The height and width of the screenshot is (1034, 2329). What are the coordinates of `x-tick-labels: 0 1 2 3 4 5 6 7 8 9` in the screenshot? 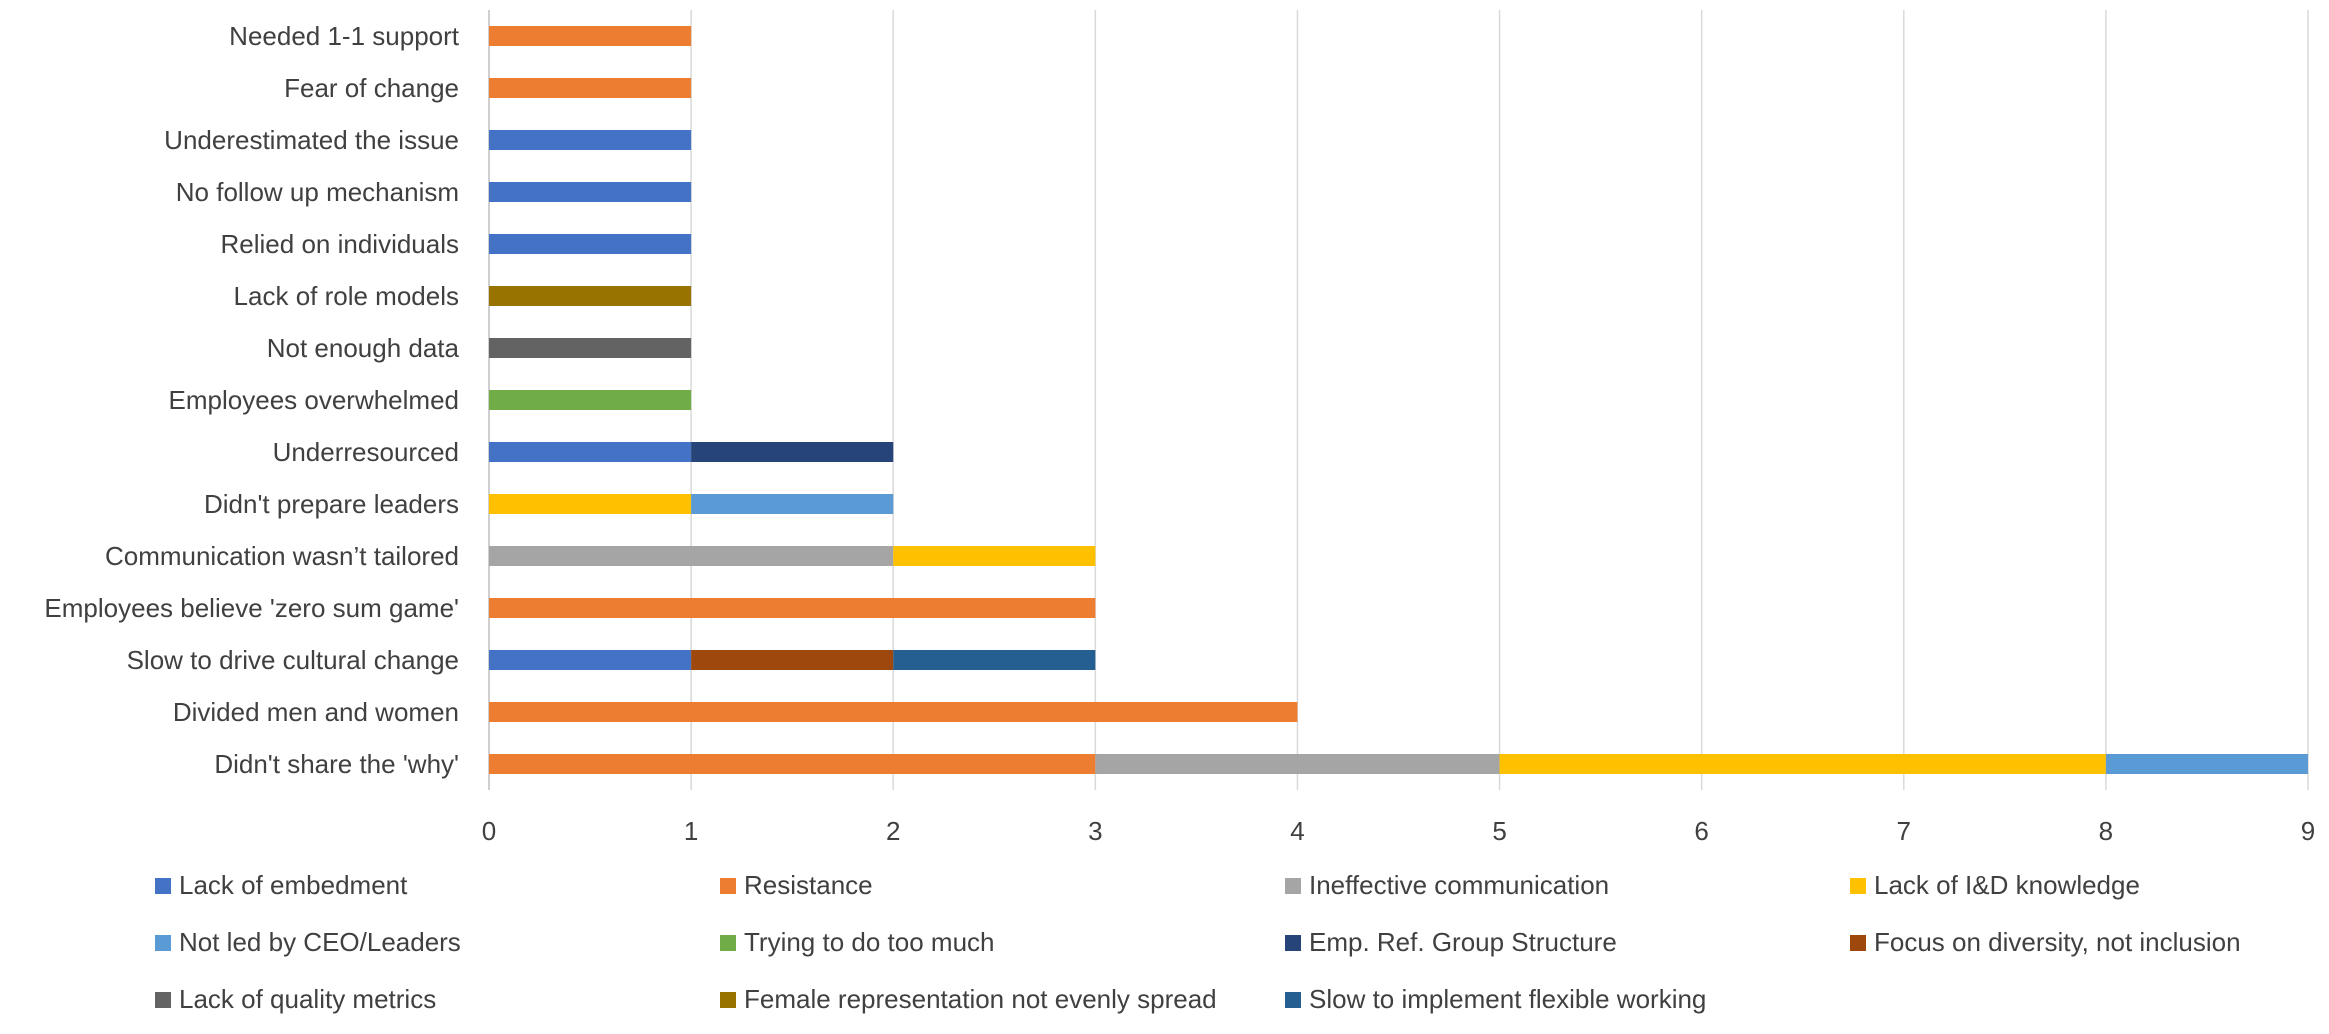 It's located at (1398, 831).